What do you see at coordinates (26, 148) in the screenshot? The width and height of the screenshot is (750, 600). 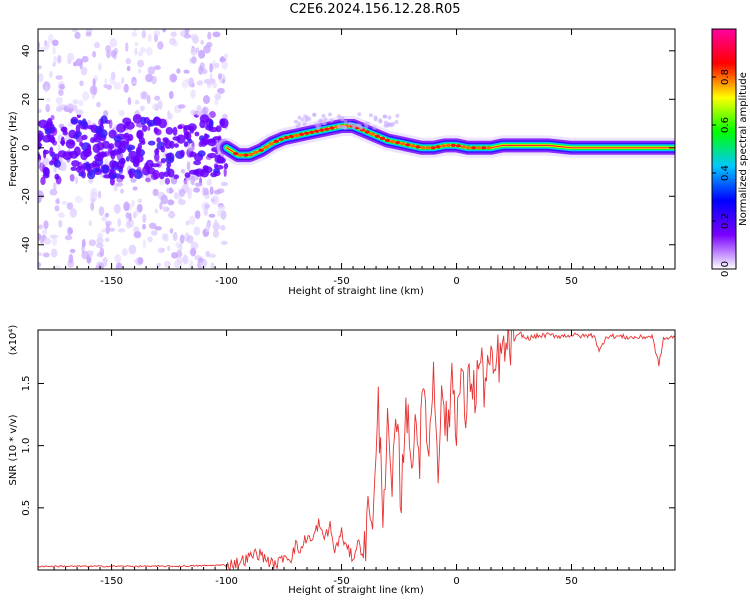 I see `spectrogram-y-tick-label: 0` at bounding box center [26, 148].